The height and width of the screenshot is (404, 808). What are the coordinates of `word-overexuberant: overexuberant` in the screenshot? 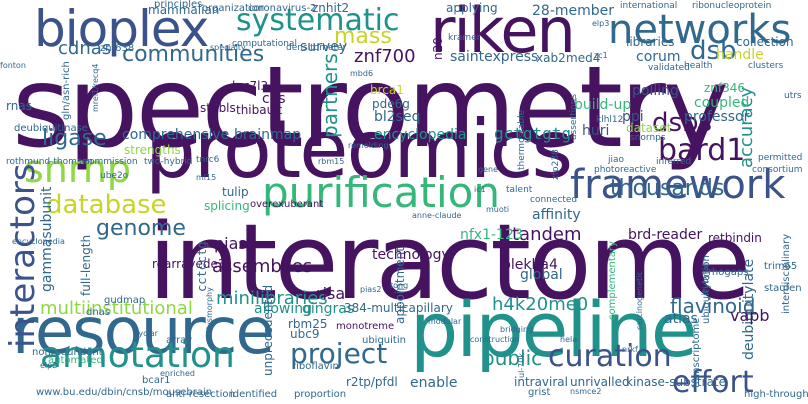 It's located at (287, 204).